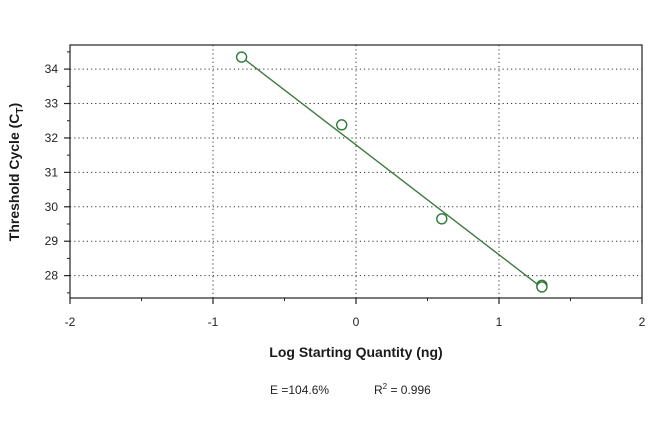 This screenshot has width=650, height=438. Describe the element at coordinates (52, 207) in the screenshot. I see `y-tick-label: 30` at that location.